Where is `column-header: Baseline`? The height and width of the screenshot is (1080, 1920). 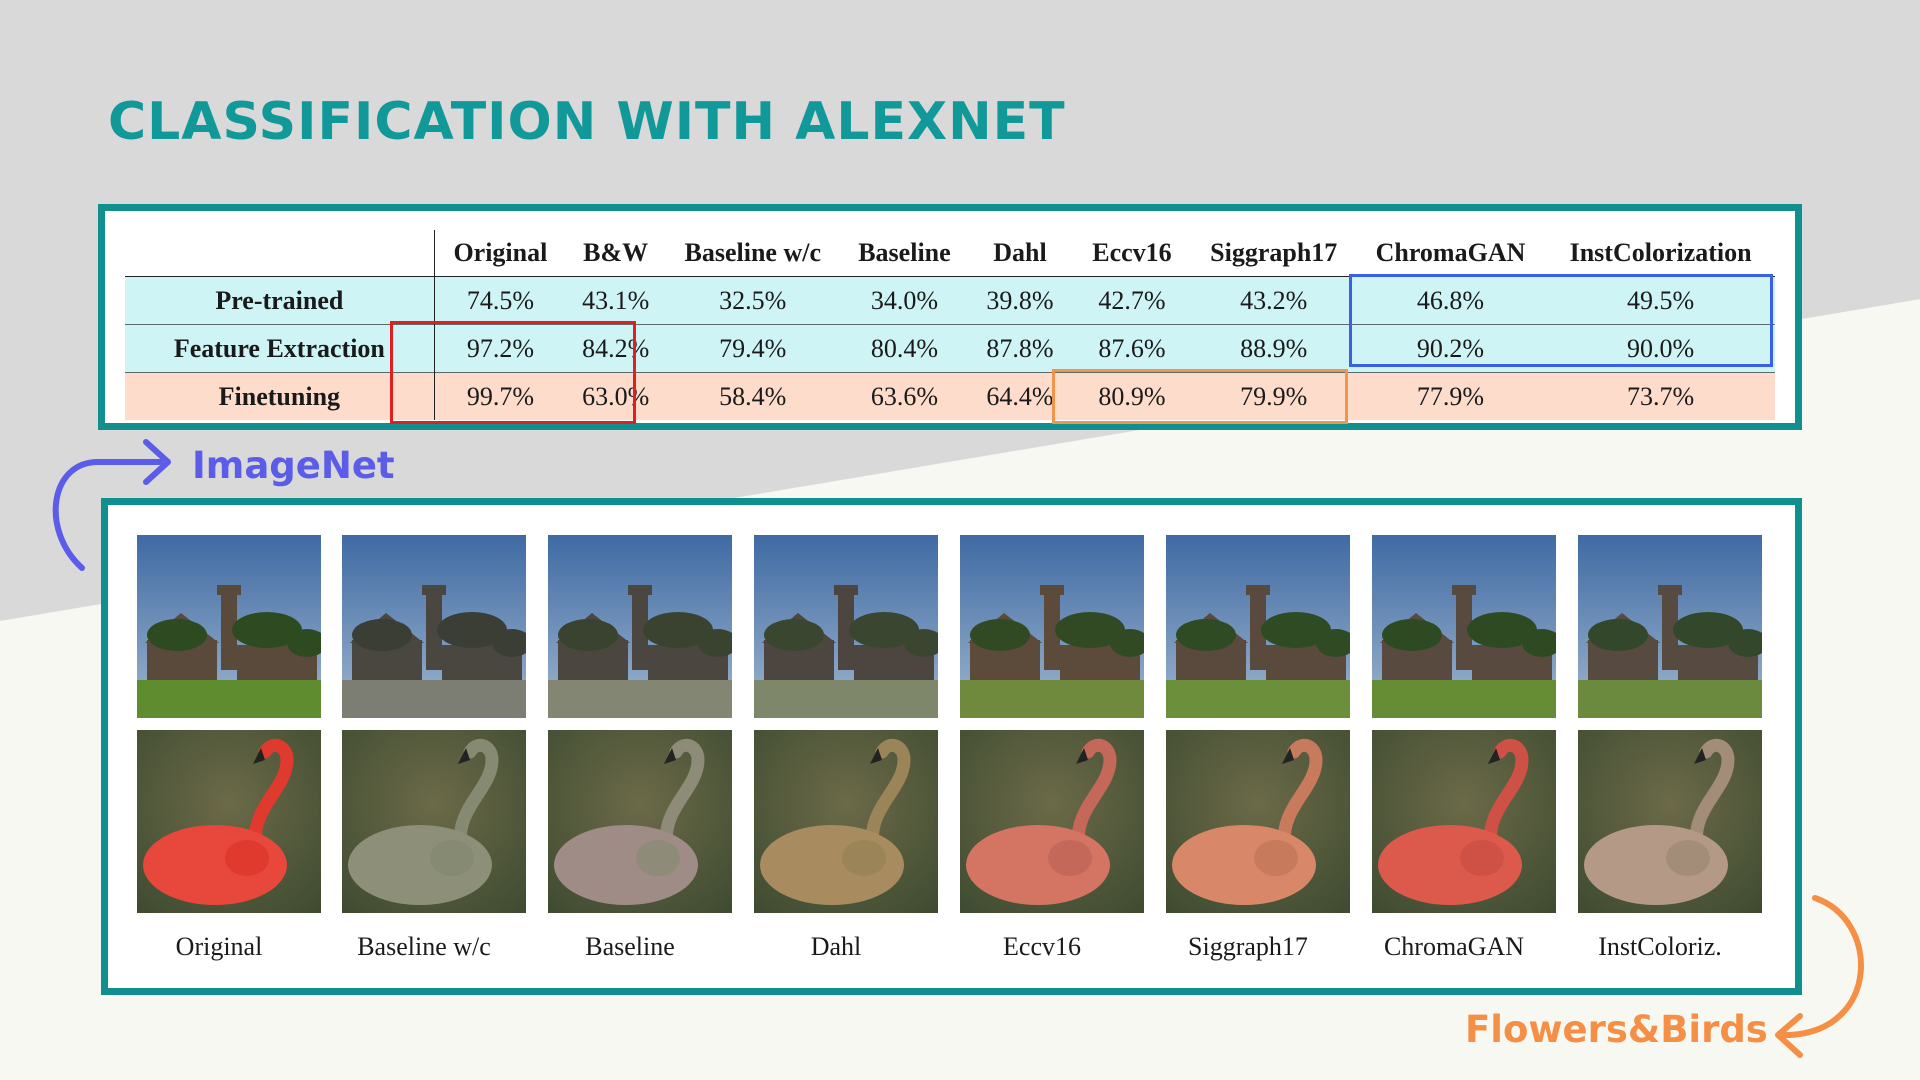
column-header: Baseline is located at coordinates (904, 253).